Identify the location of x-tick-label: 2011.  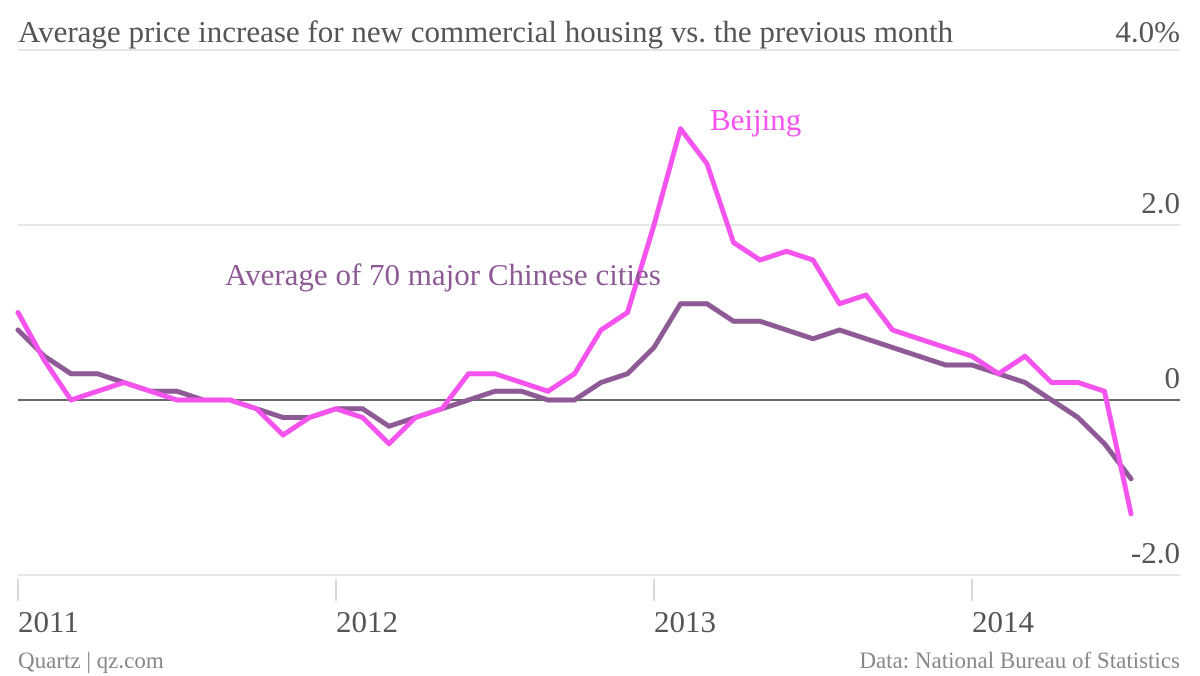
(48, 621).